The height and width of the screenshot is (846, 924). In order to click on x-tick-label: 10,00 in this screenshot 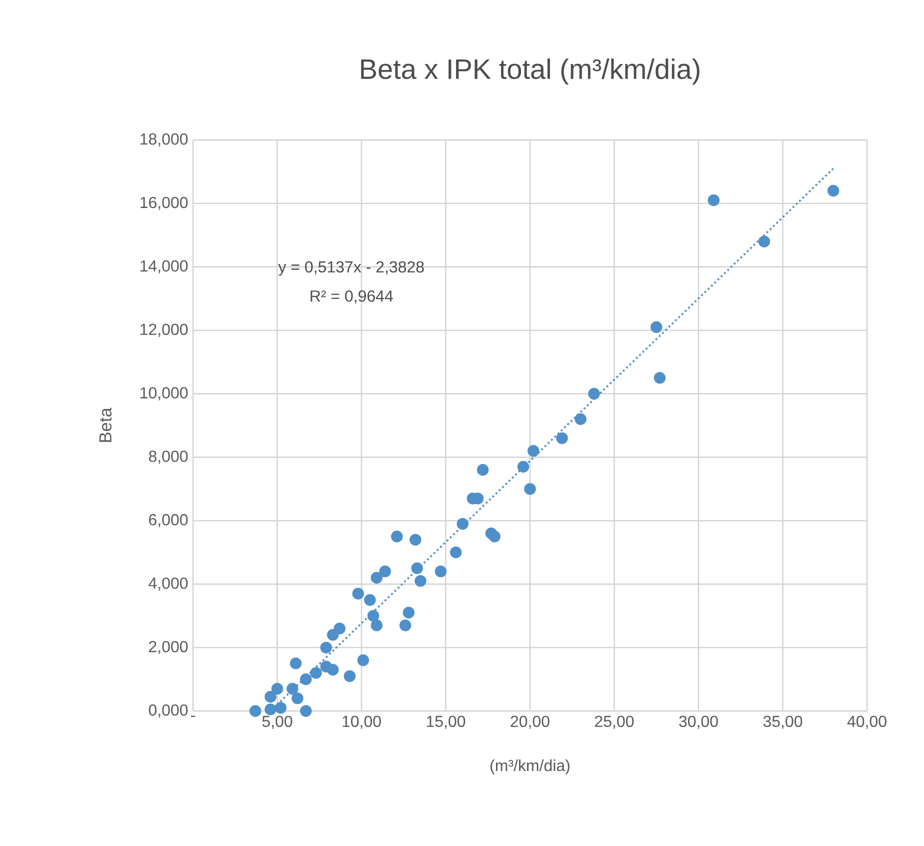, I will do `click(361, 722)`.